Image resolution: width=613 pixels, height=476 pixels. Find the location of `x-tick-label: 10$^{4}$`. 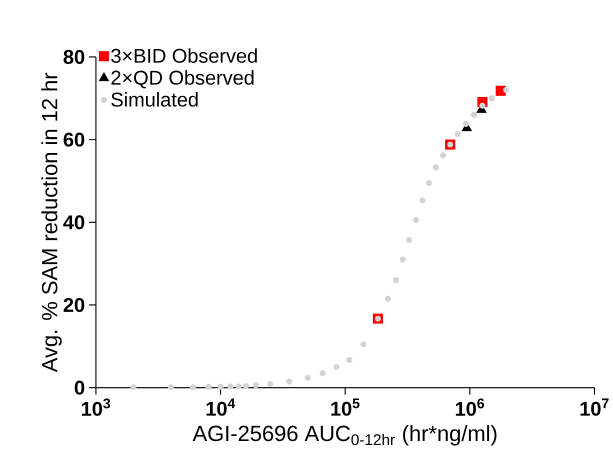

x-tick-label: 10$^{4}$ is located at coordinates (221, 407).